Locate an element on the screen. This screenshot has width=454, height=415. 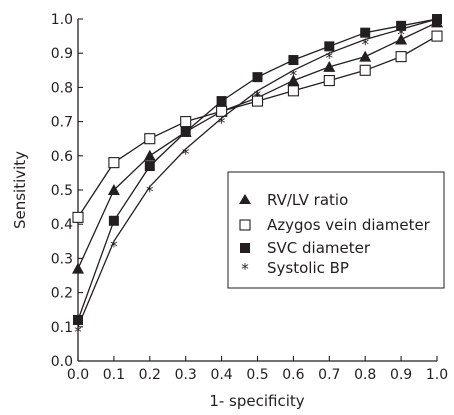
legend-item-svc: SVC diameter is located at coordinates (305, 248).